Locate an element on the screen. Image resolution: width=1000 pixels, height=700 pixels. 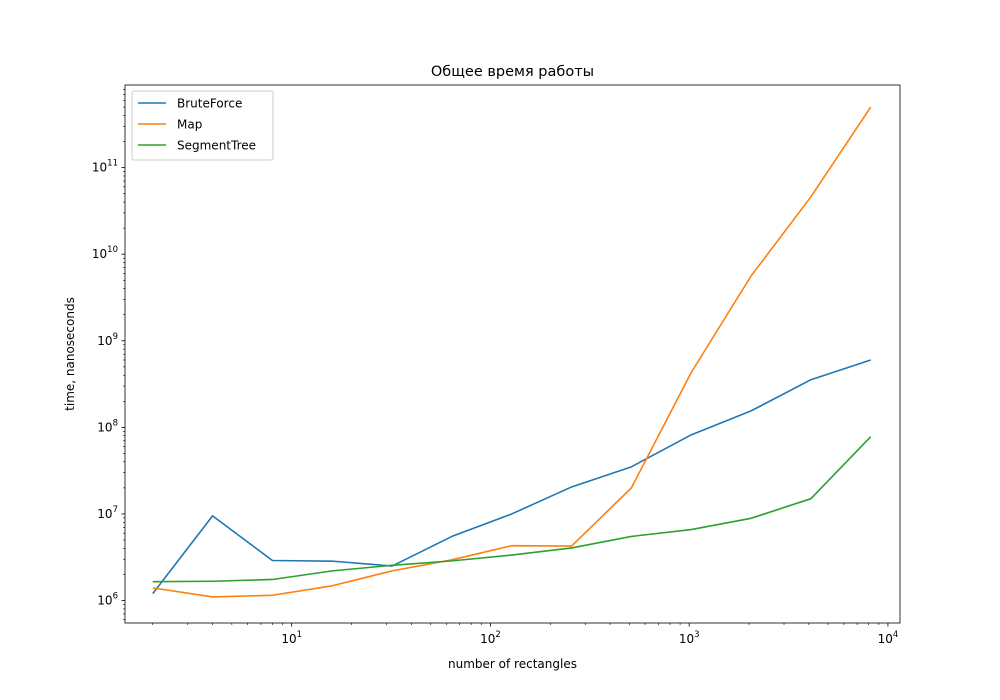
y-tick-label: 10⁷ is located at coordinates (107, 513).